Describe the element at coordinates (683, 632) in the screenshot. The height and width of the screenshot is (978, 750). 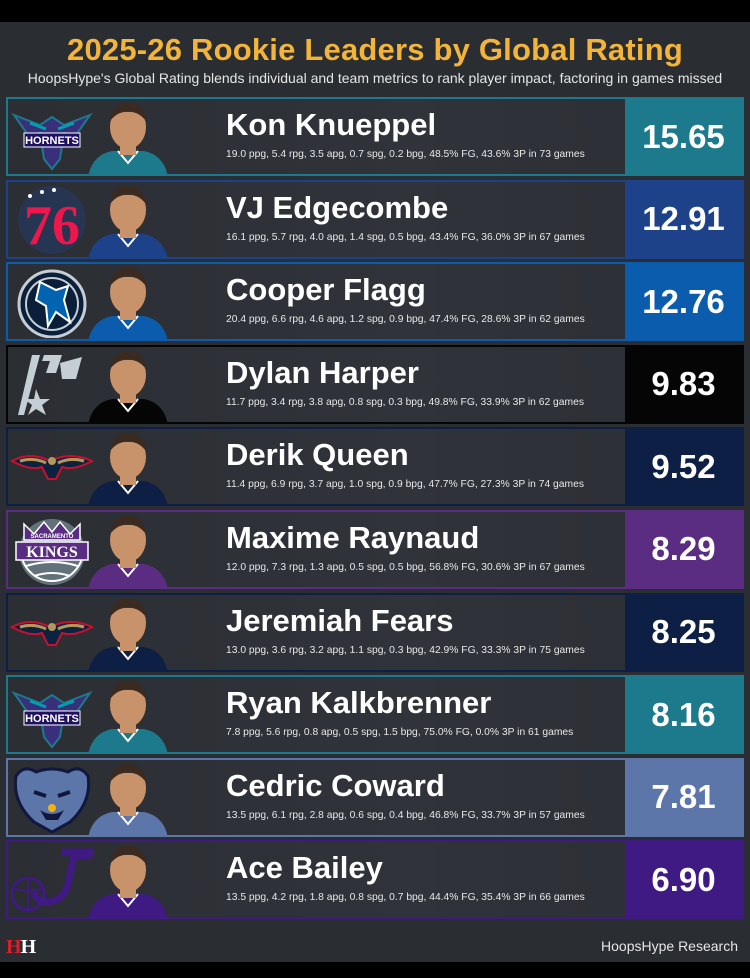
I see `global-rating: 8.25` at that location.